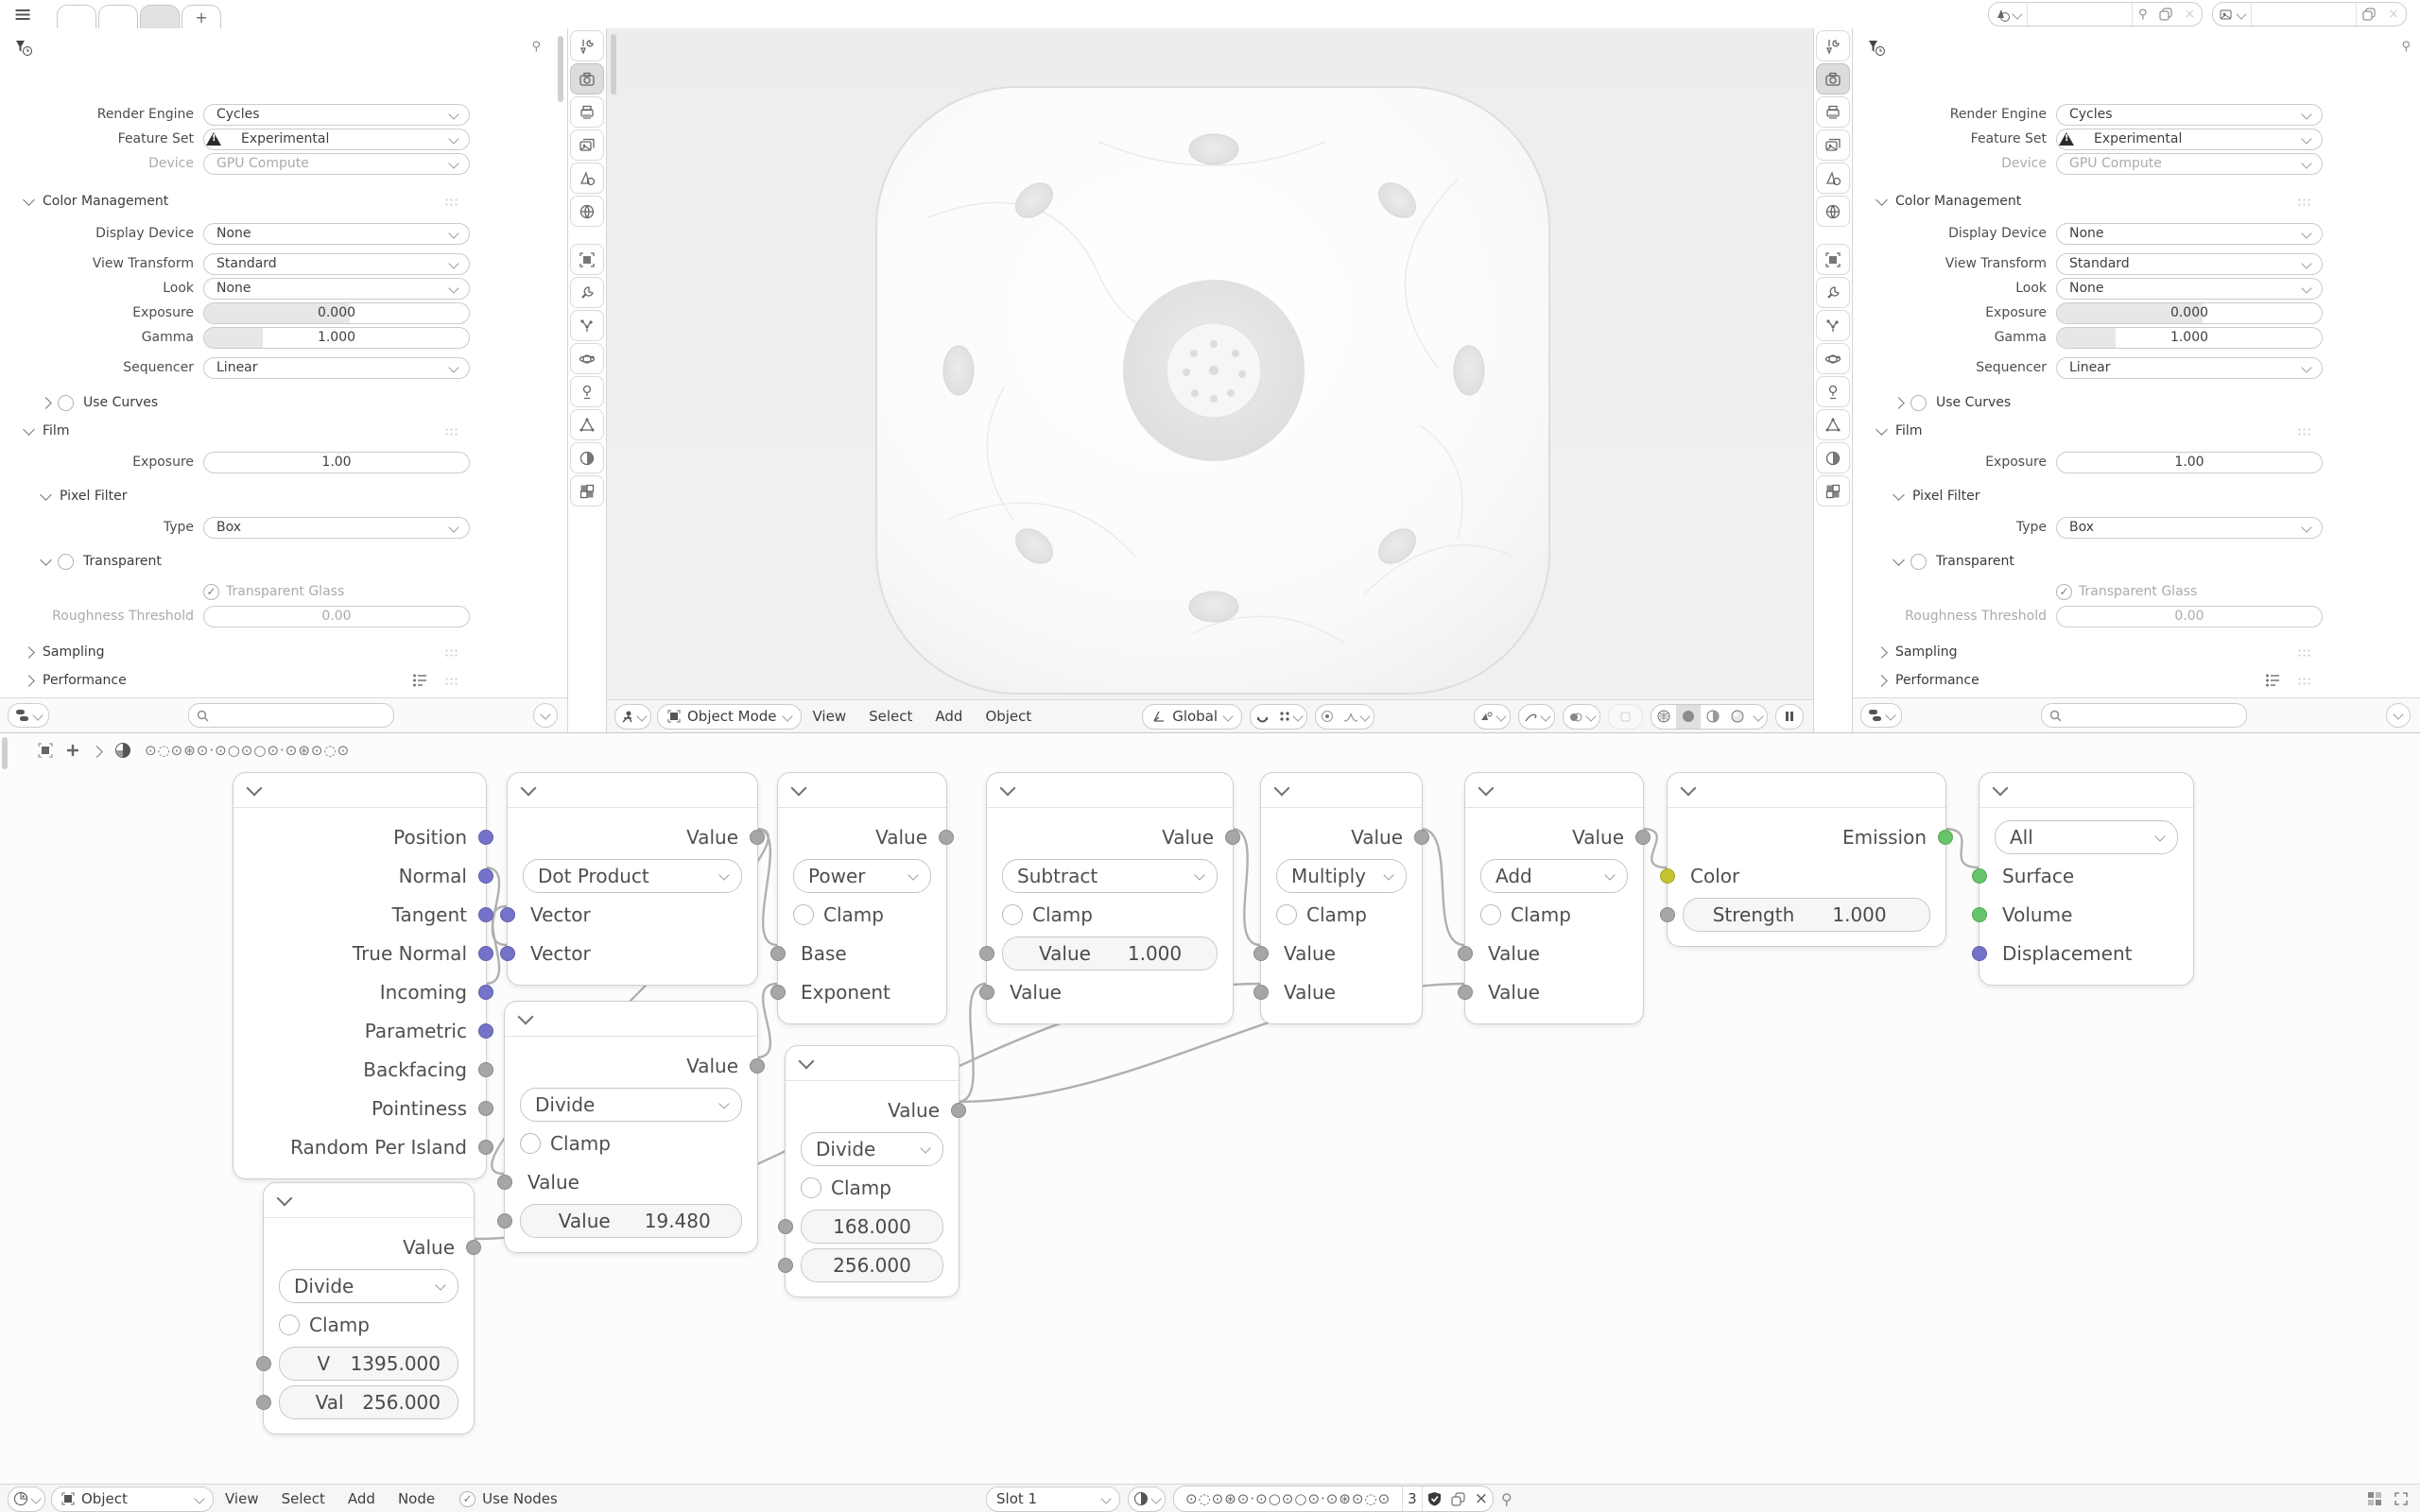  I want to click on select-sequencer: Linear, so click(336, 367).